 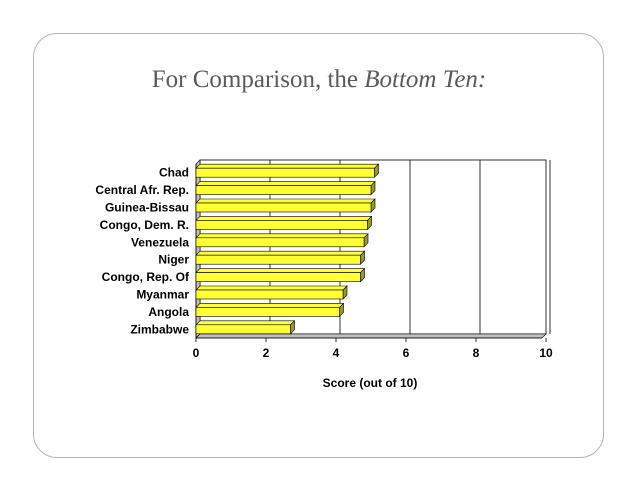 I want to click on x-tick-label: 6, so click(x=406, y=353).